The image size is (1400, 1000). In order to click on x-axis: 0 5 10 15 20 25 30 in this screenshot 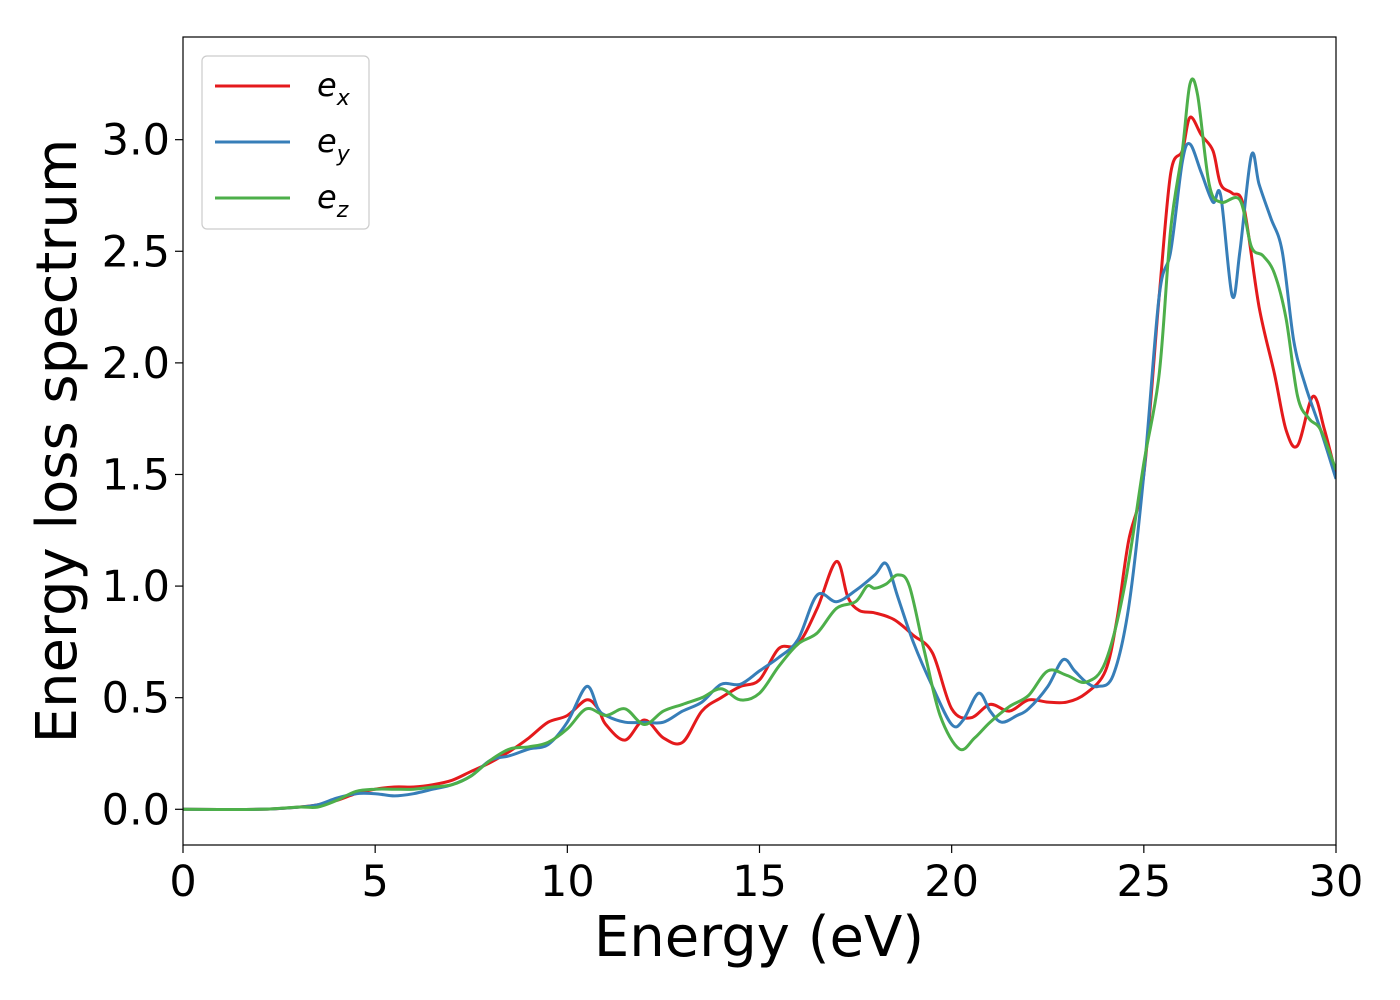, I will do `click(766, 876)`.